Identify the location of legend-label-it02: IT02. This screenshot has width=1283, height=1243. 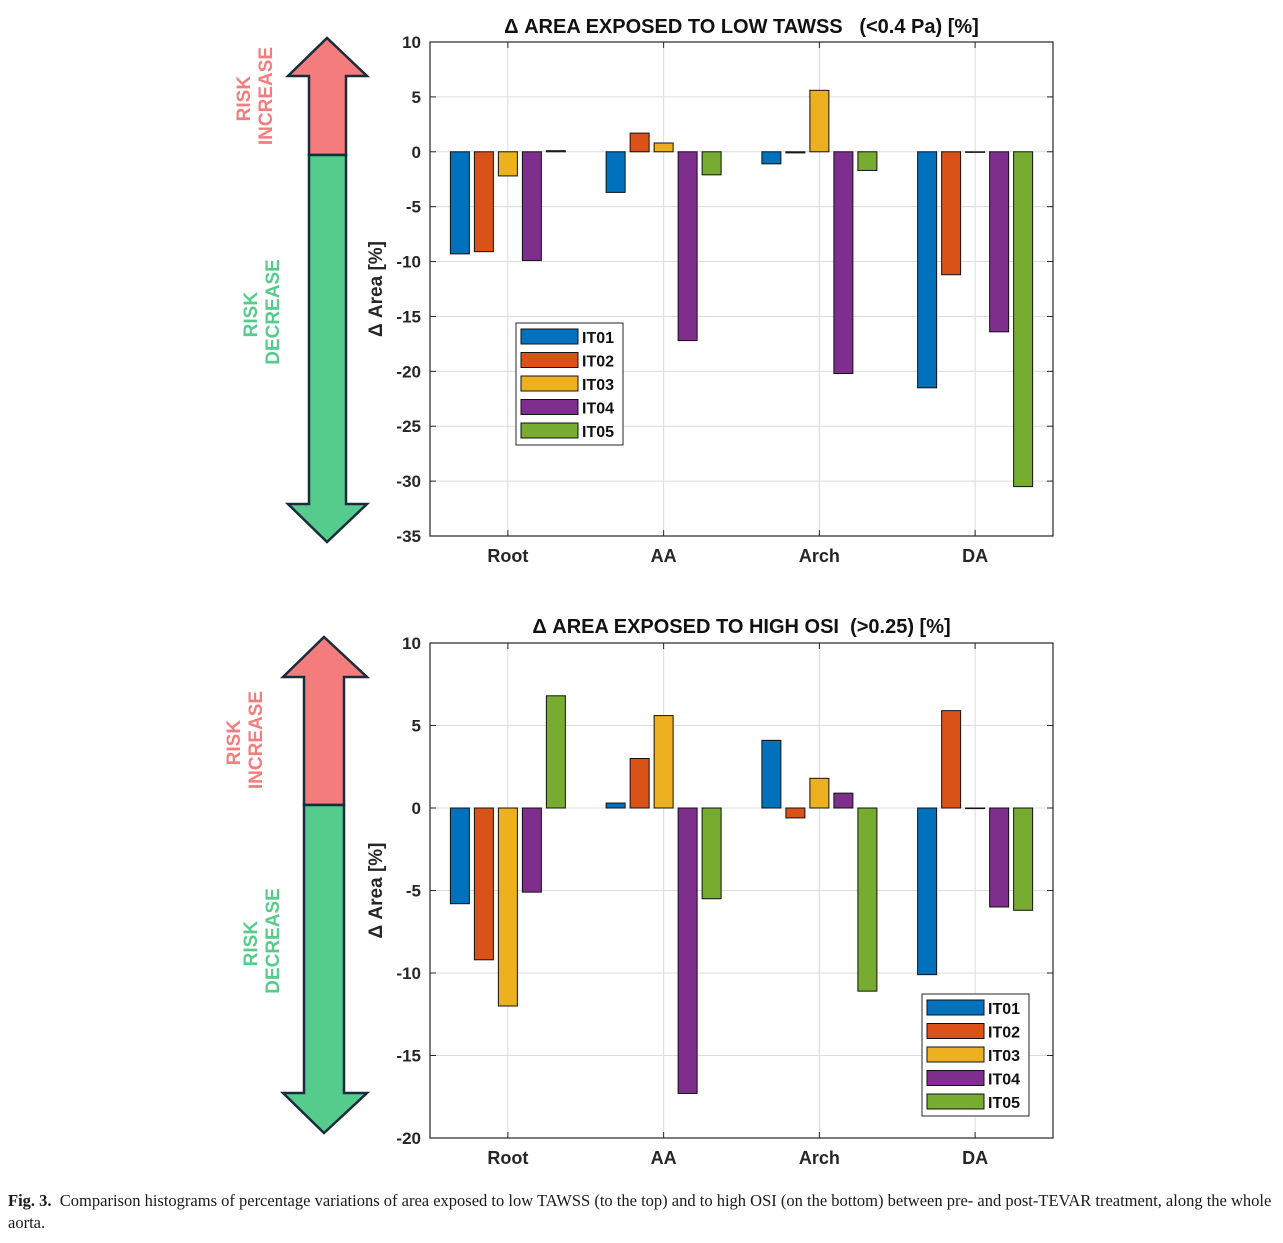
(598, 362).